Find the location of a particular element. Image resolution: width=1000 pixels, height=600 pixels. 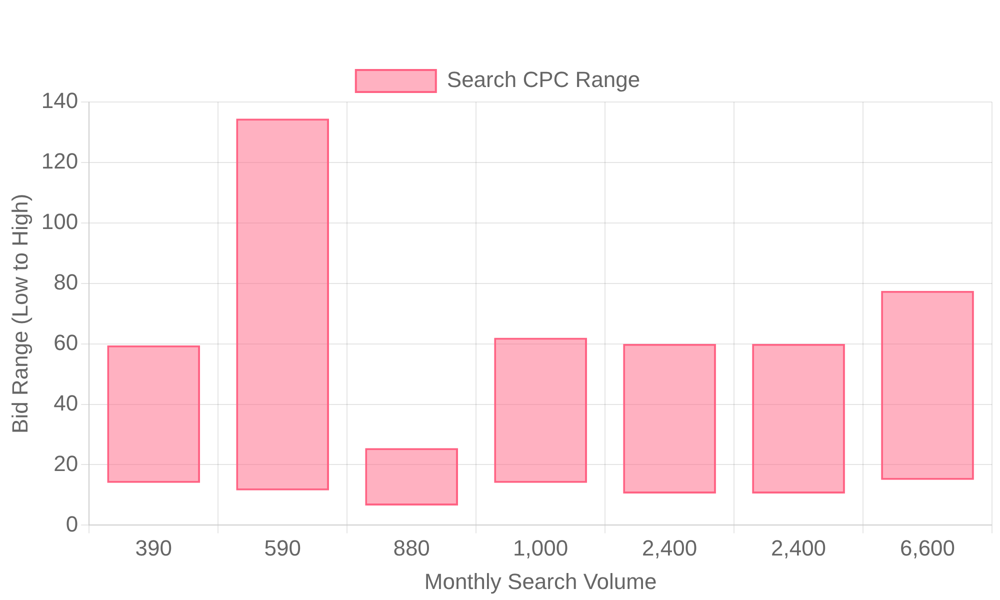

y-tick-label: 120 is located at coordinates (59, 161).